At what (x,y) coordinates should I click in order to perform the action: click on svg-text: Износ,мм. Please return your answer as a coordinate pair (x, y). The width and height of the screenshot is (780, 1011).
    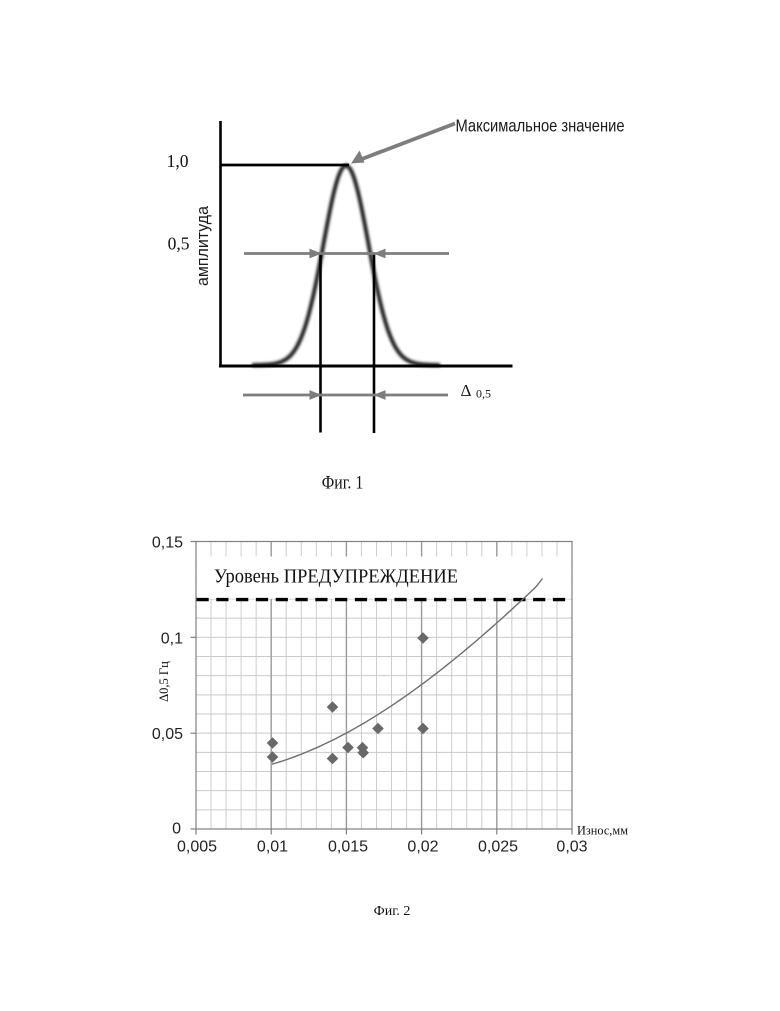
    Looking at the image, I should click on (602, 830).